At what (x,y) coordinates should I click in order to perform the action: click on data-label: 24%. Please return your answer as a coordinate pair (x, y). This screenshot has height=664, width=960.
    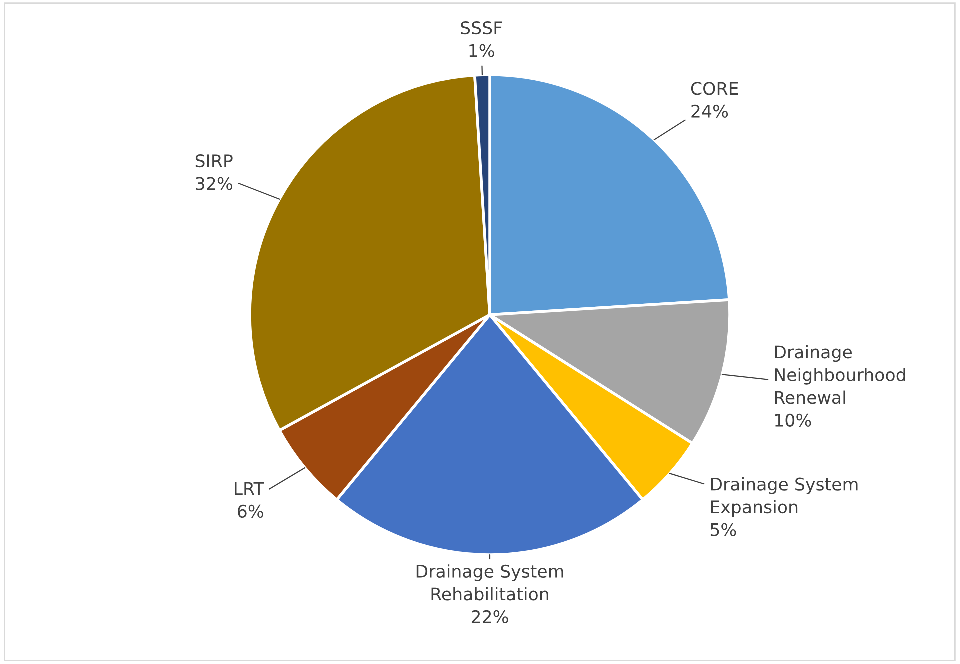
    Looking at the image, I should click on (710, 111).